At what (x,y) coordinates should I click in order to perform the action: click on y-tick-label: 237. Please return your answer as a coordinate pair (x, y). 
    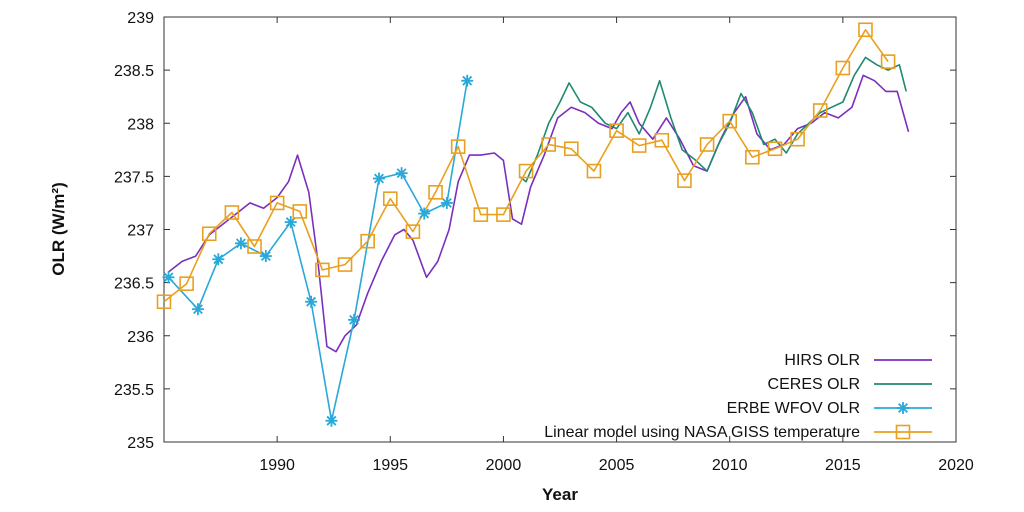
    Looking at the image, I should click on (140, 231).